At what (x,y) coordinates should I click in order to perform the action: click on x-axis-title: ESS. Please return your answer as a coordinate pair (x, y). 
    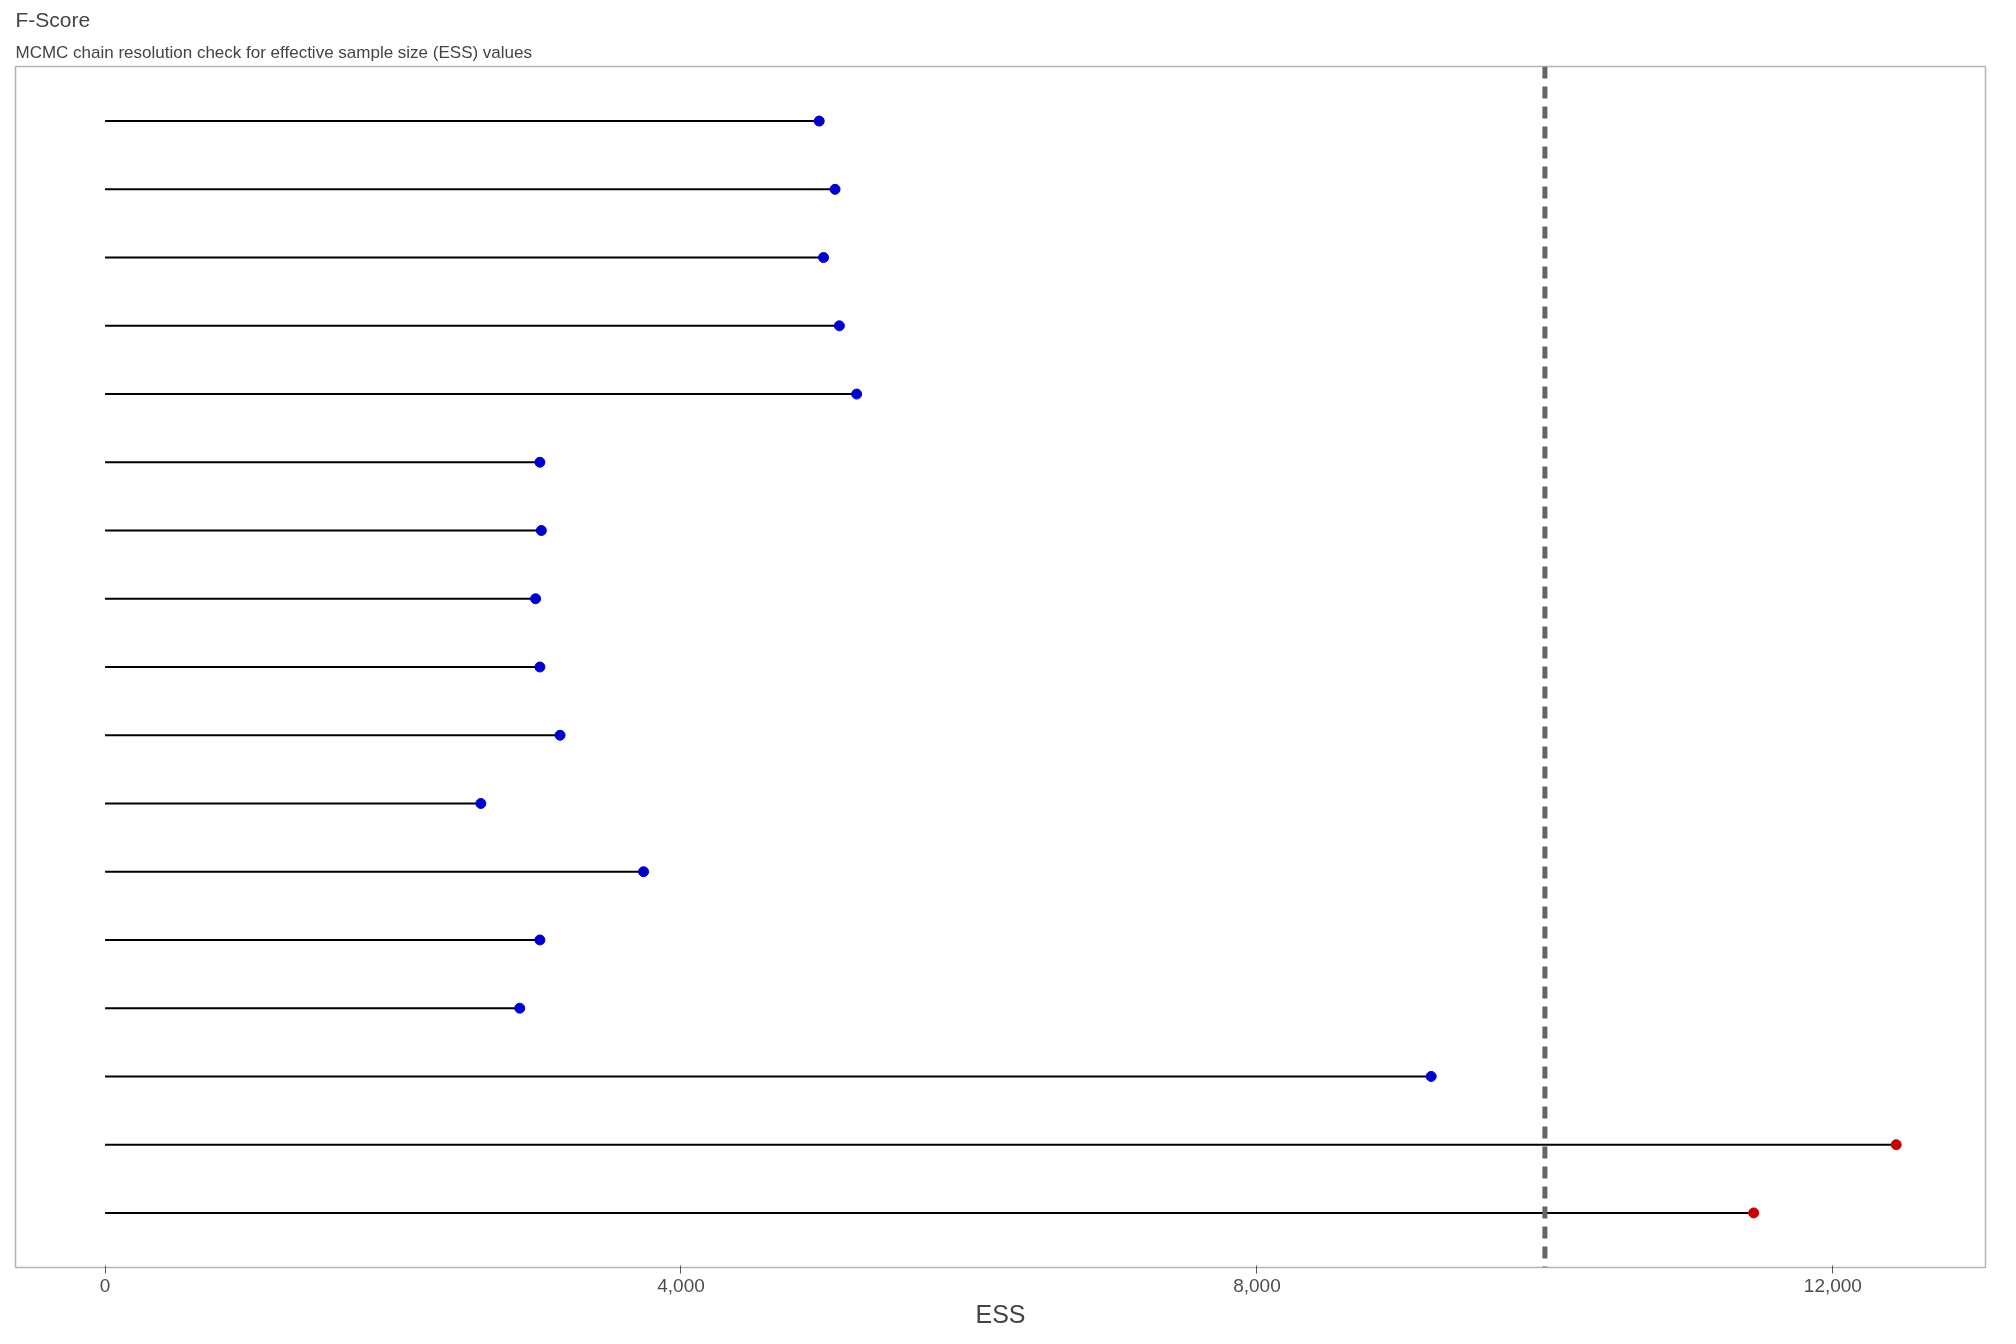
    Looking at the image, I should click on (1000, 1313).